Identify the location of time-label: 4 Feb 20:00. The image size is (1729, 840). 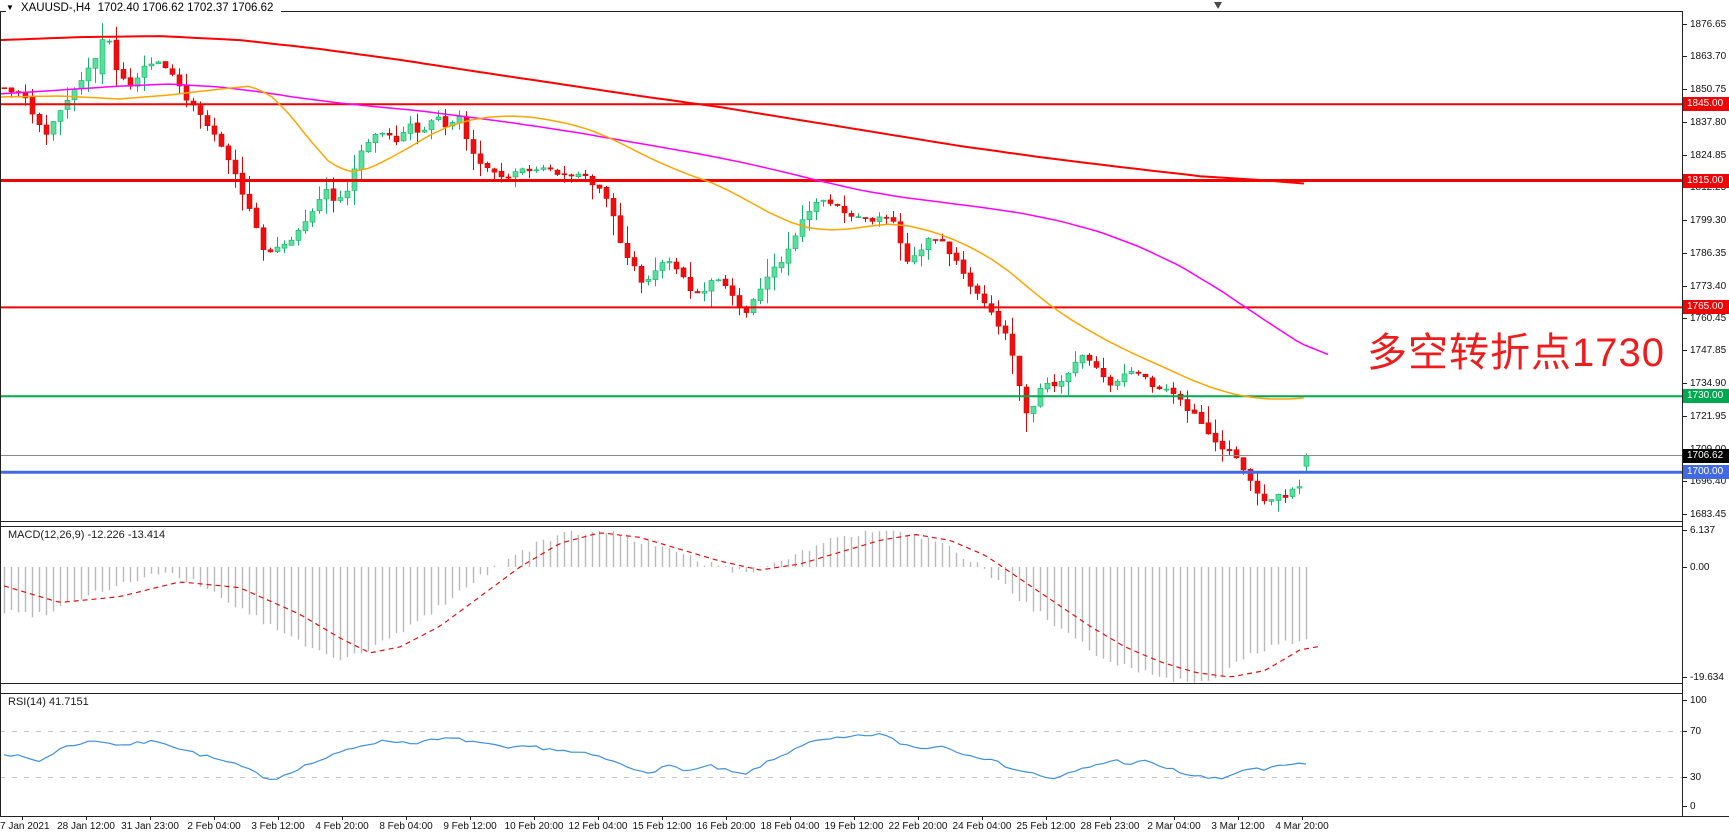
(342, 826).